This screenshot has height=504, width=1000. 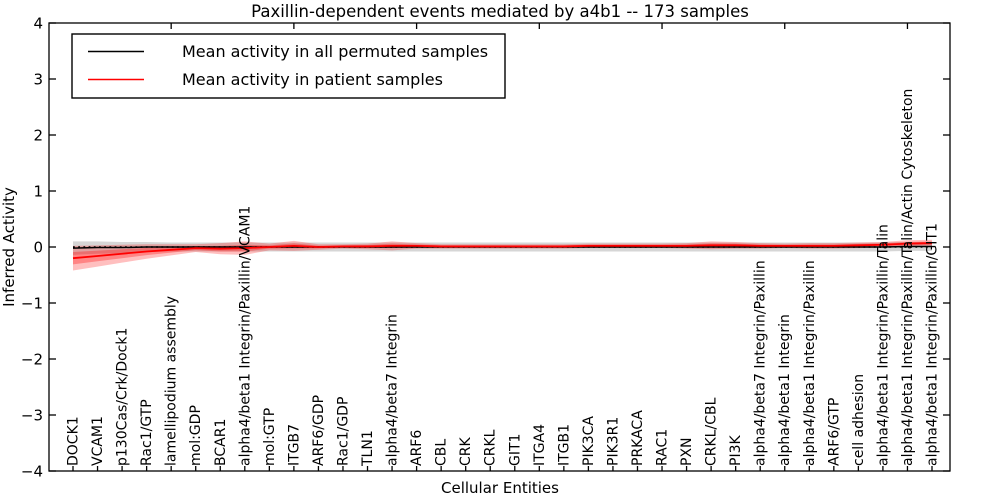 What do you see at coordinates (466, 451) in the screenshot?
I see `x-tick-label: CRK` at bounding box center [466, 451].